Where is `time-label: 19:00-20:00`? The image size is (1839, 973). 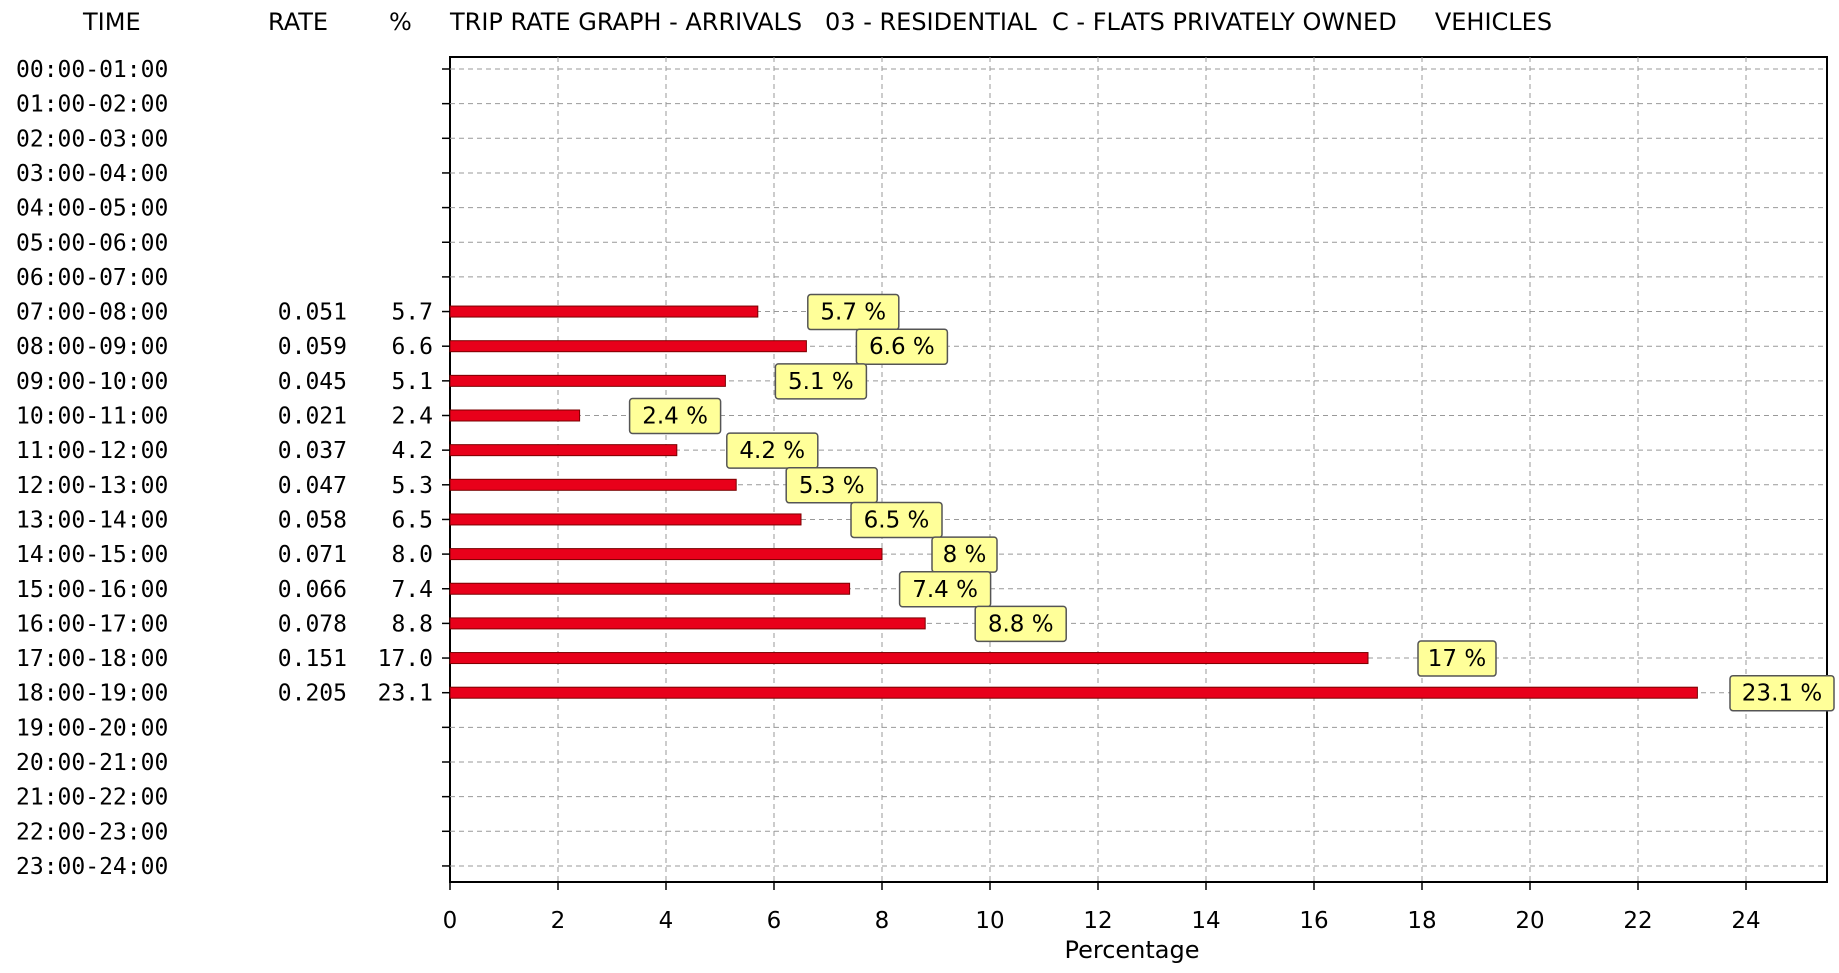 time-label: 19:00-20:00 is located at coordinates (92, 728).